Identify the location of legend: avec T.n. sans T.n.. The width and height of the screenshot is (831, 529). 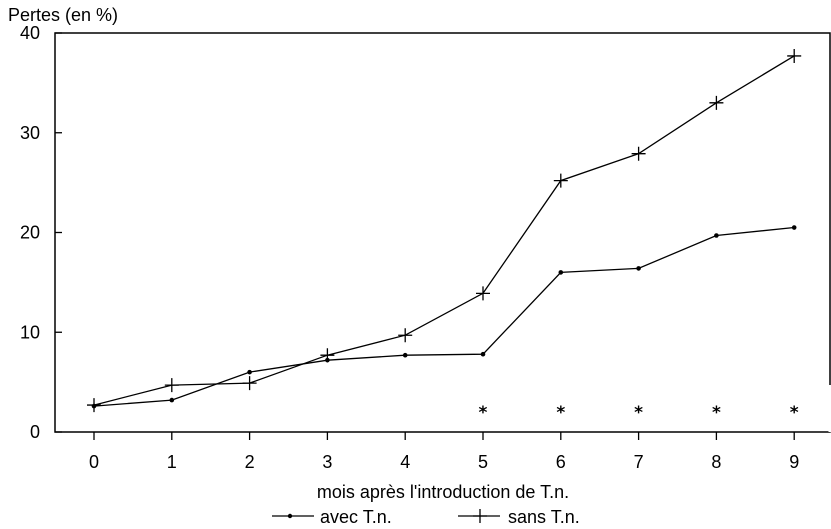
(426, 517).